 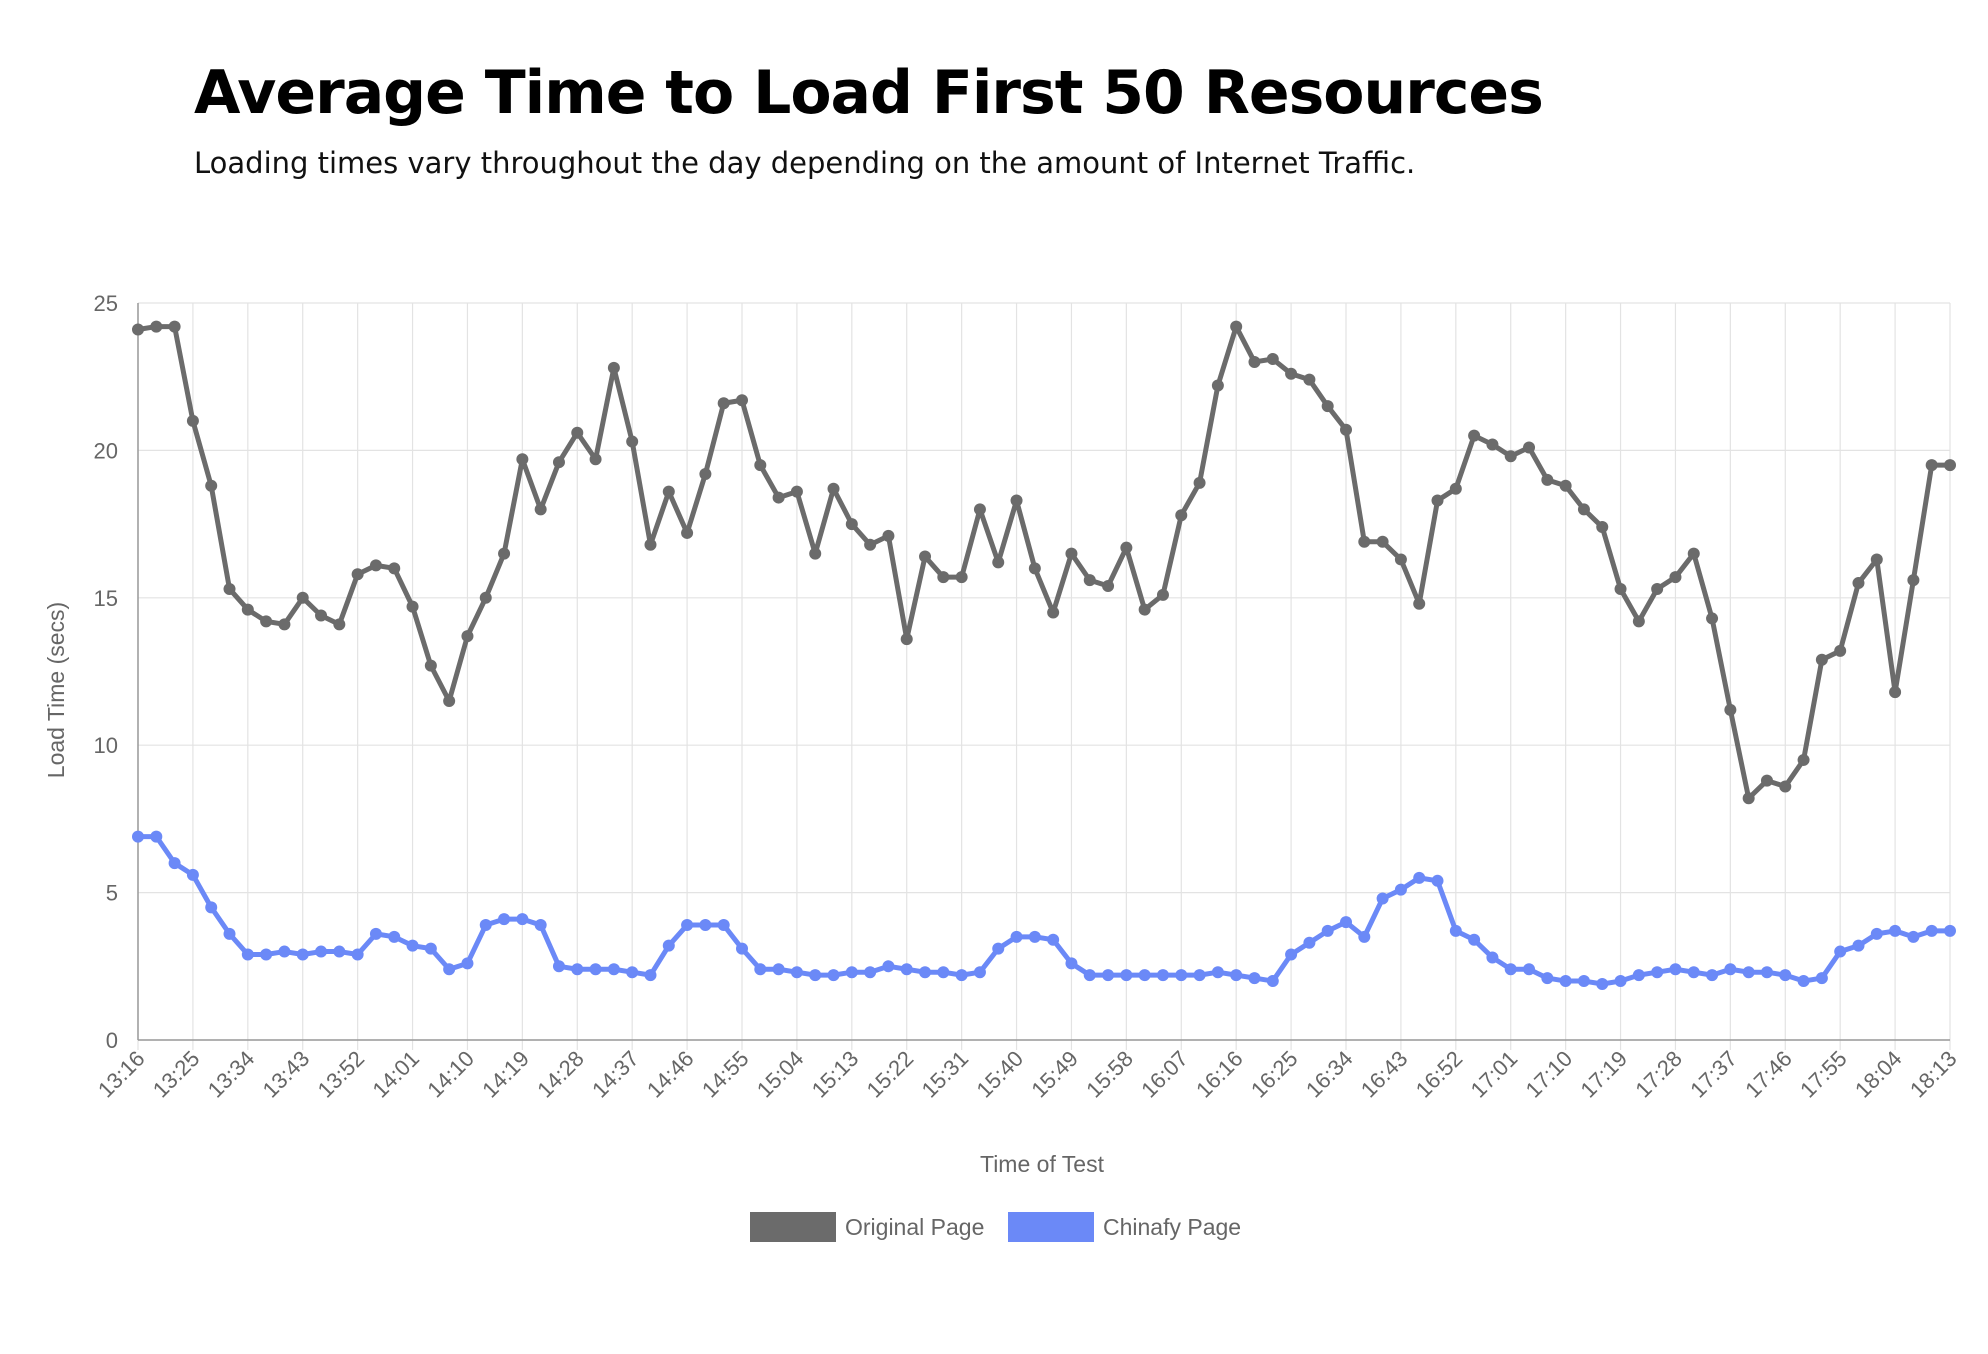 What do you see at coordinates (793, 1227) in the screenshot?
I see `legend-swatch-original` at bounding box center [793, 1227].